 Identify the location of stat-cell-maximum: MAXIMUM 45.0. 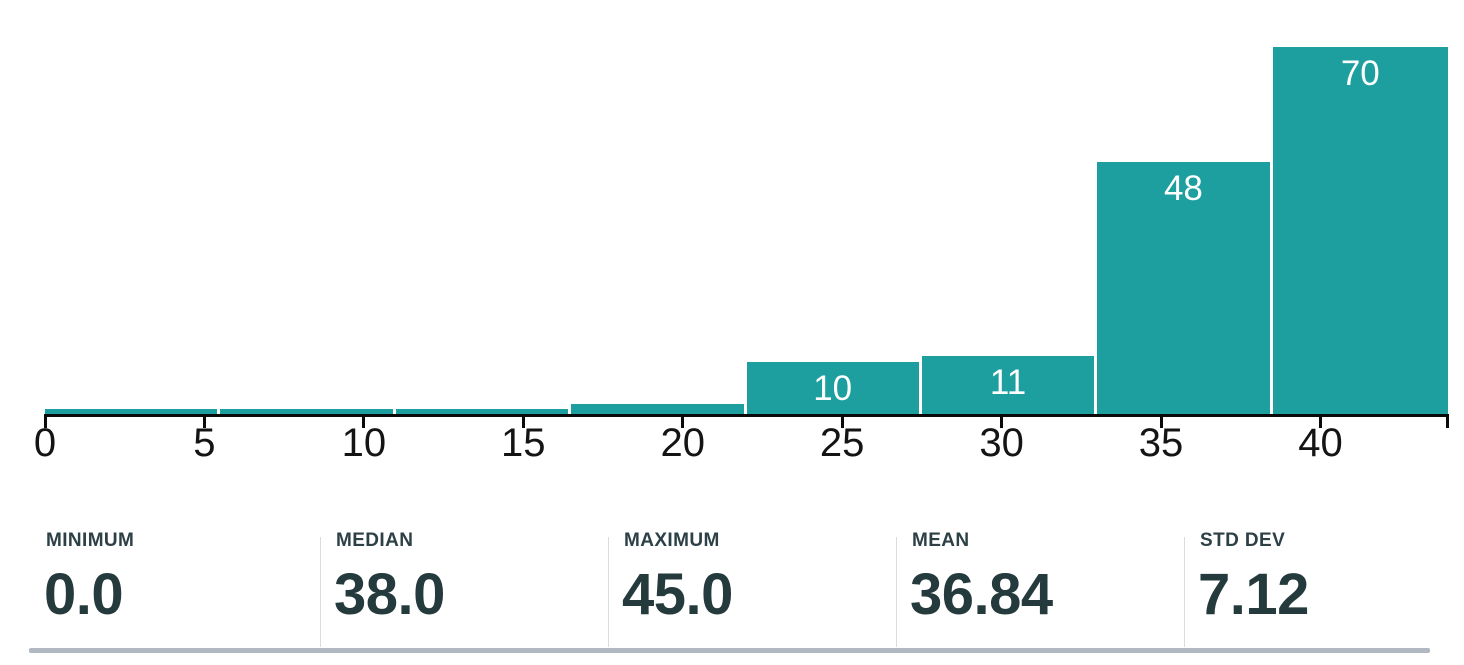
(752, 588).